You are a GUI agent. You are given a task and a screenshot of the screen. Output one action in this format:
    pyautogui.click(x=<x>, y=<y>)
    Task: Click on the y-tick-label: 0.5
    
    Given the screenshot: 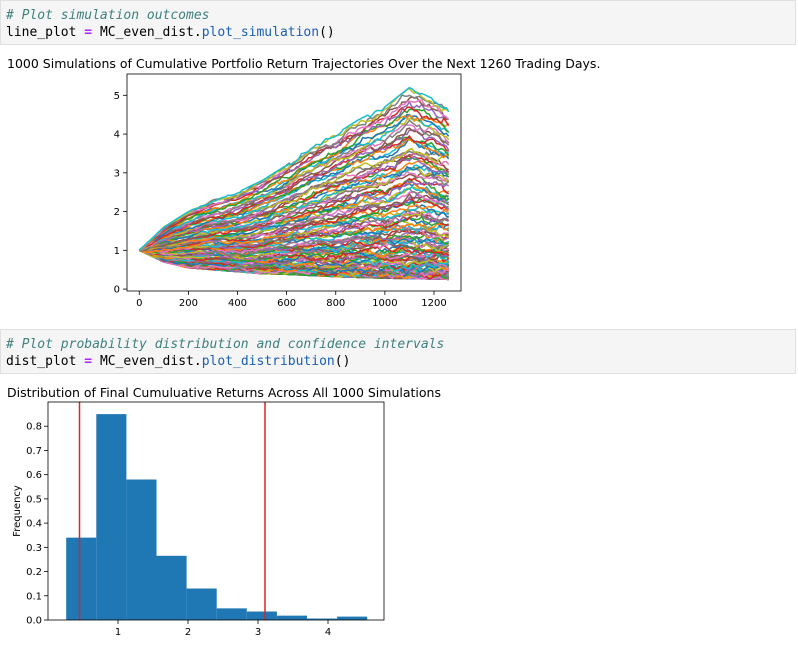 What is the action you would take?
    pyautogui.click(x=34, y=499)
    